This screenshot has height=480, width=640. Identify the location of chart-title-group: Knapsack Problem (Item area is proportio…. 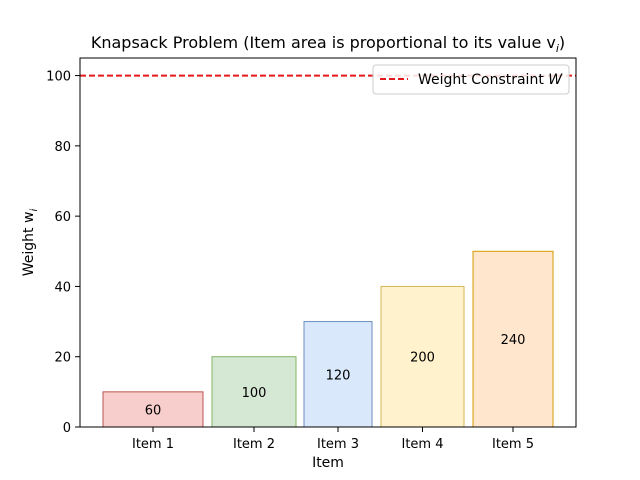
(328, 44).